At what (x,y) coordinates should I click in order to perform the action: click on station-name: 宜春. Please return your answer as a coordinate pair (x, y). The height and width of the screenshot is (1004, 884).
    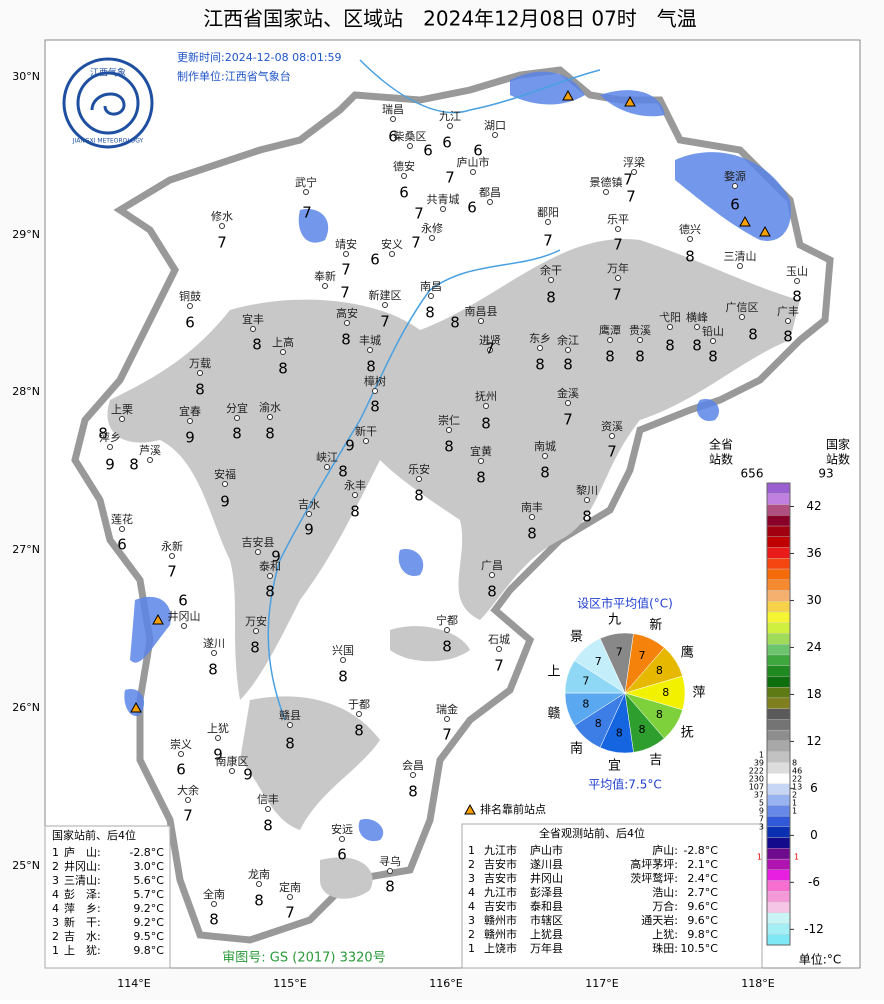
    Looking at the image, I should click on (190, 411).